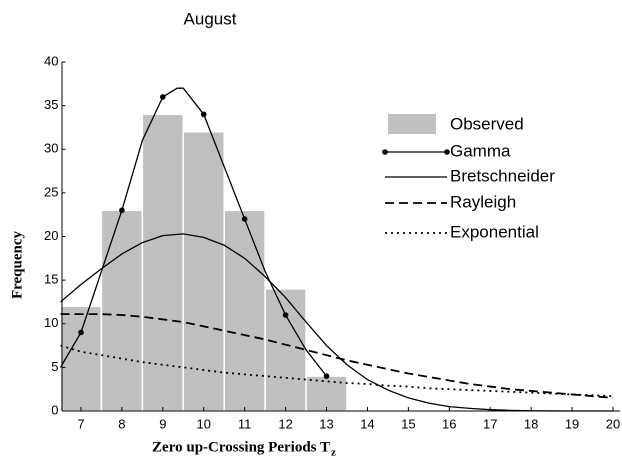 The image size is (622, 464). Describe the element at coordinates (487, 123) in the screenshot. I see `legend-label: Observed` at that location.